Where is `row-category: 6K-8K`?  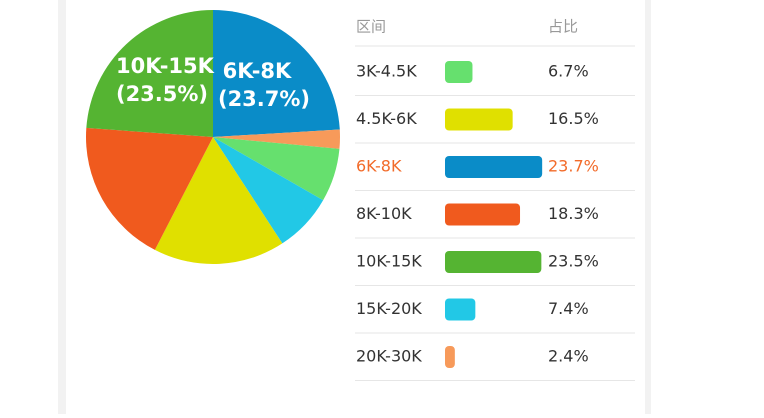 row-category: 6K-8K is located at coordinates (379, 166).